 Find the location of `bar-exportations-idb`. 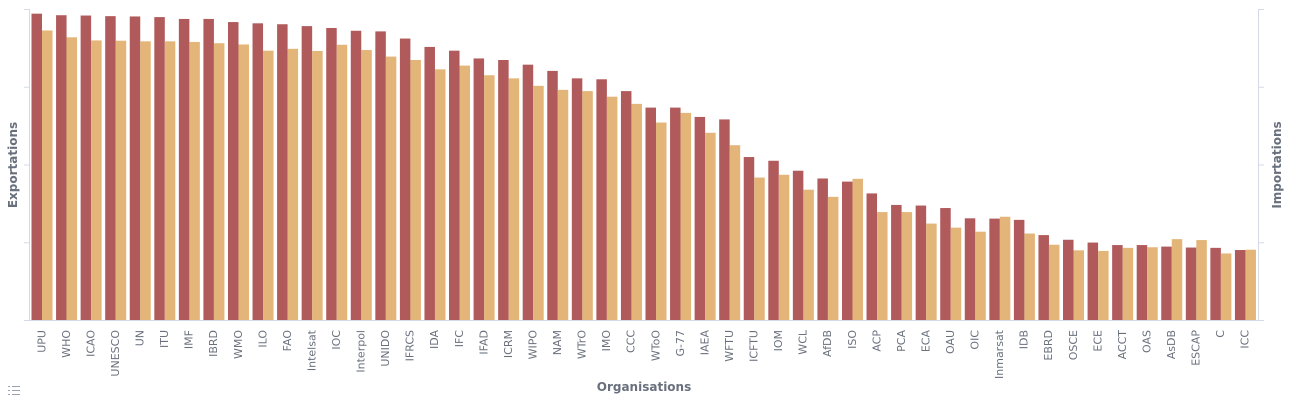

bar-exportations-idb is located at coordinates (1019, 269).